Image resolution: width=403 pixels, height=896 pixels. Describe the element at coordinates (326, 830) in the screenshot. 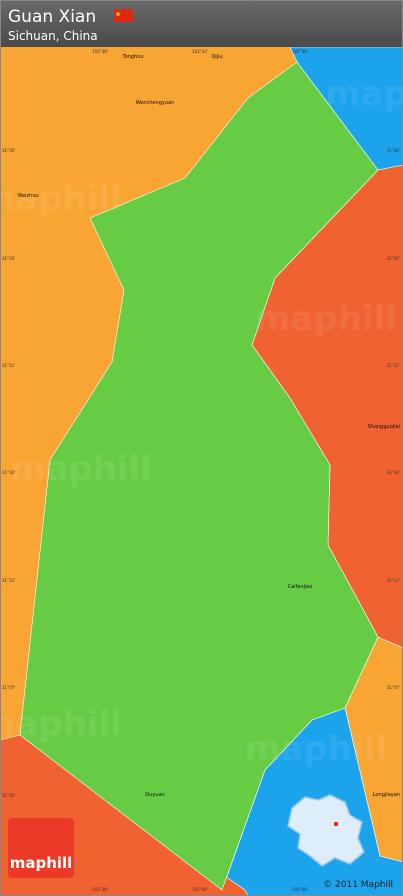

I see `province-inset` at that location.